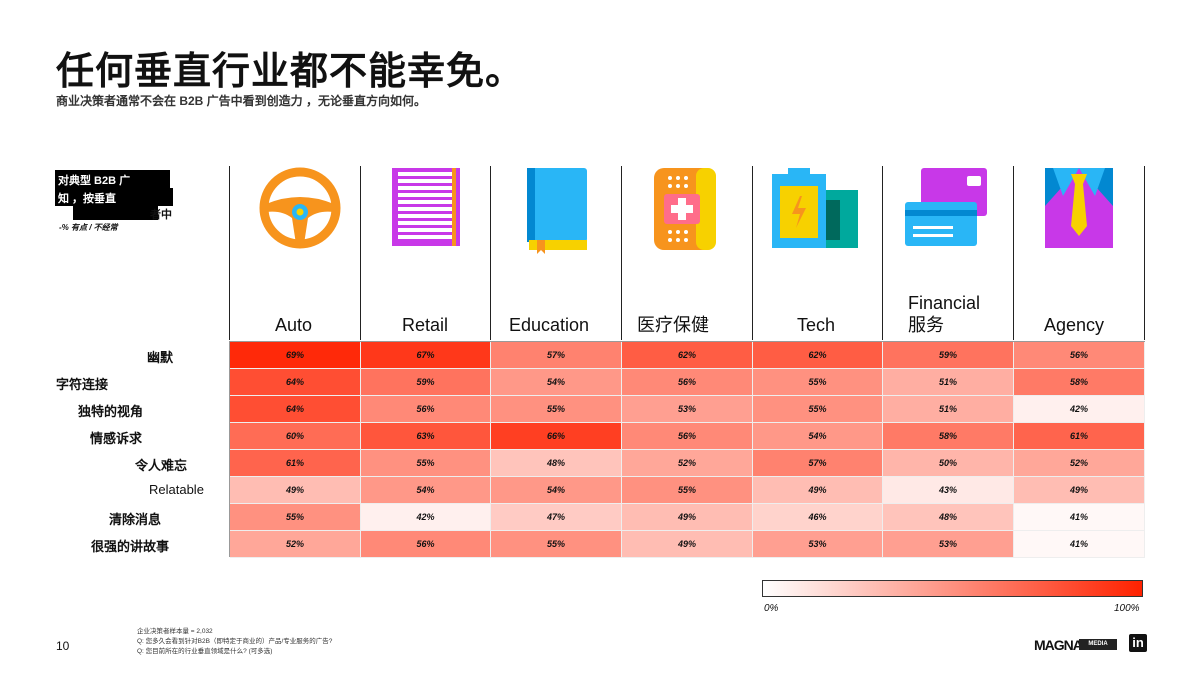  I want to click on row-label: 幽默, so click(160, 357).